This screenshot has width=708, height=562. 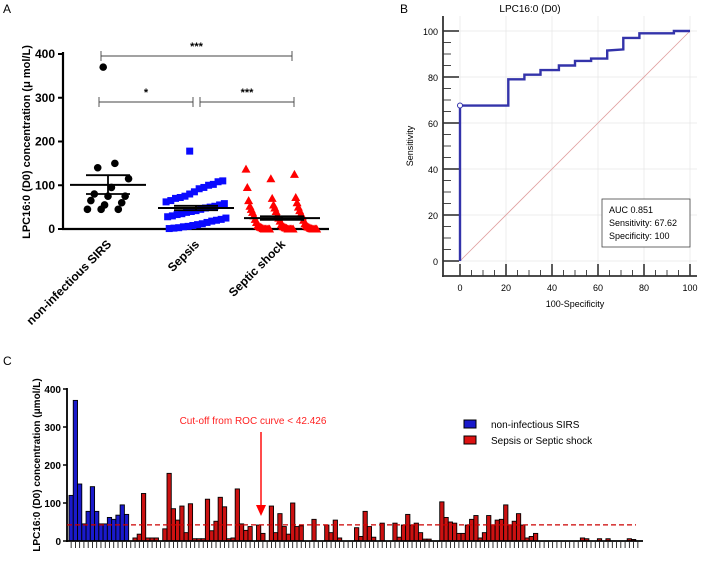 What do you see at coordinates (529, 9) in the screenshot?
I see `panel-b-title: LPC16:0 (D0)` at bounding box center [529, 9].